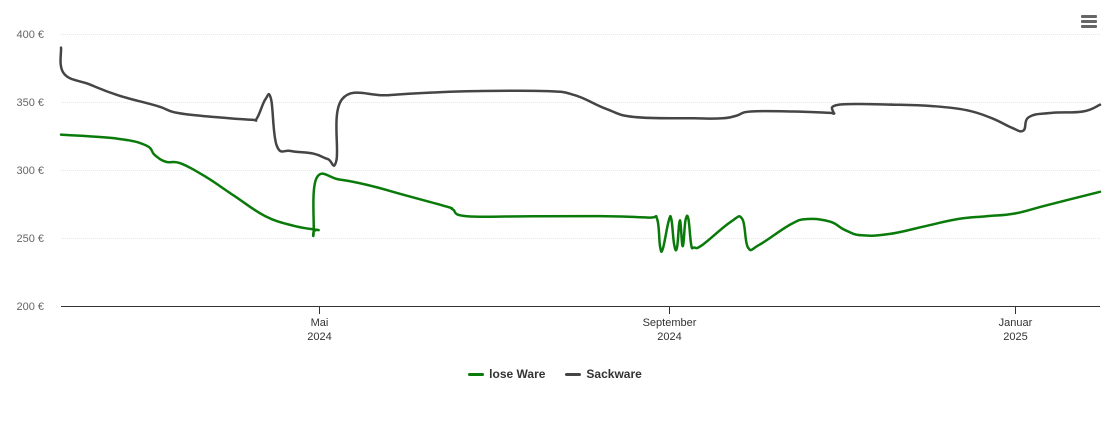  I want to click on hamburger-menu-icon, so click(1088, 22).